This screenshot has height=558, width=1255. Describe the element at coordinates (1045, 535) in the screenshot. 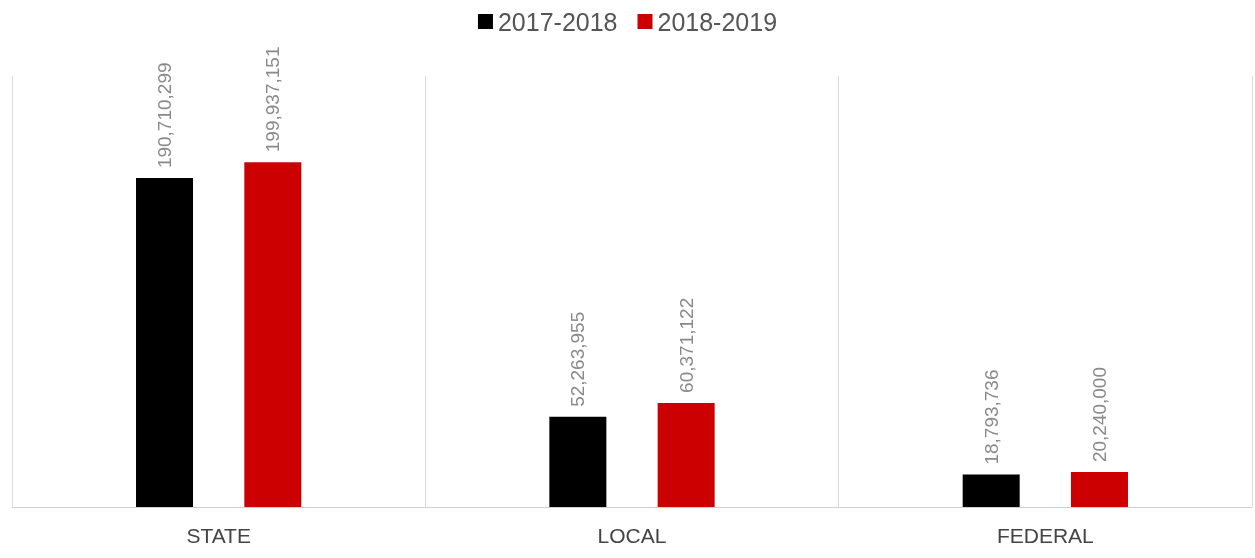

I see `x-tick-label: FEDERAL` at that location.